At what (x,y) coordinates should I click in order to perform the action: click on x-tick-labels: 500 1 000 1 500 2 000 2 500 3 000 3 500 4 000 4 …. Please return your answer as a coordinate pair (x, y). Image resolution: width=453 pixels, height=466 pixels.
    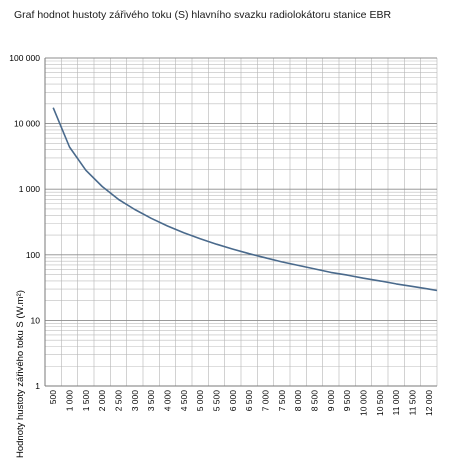
    Looking at the image, I should click on (241, 403).